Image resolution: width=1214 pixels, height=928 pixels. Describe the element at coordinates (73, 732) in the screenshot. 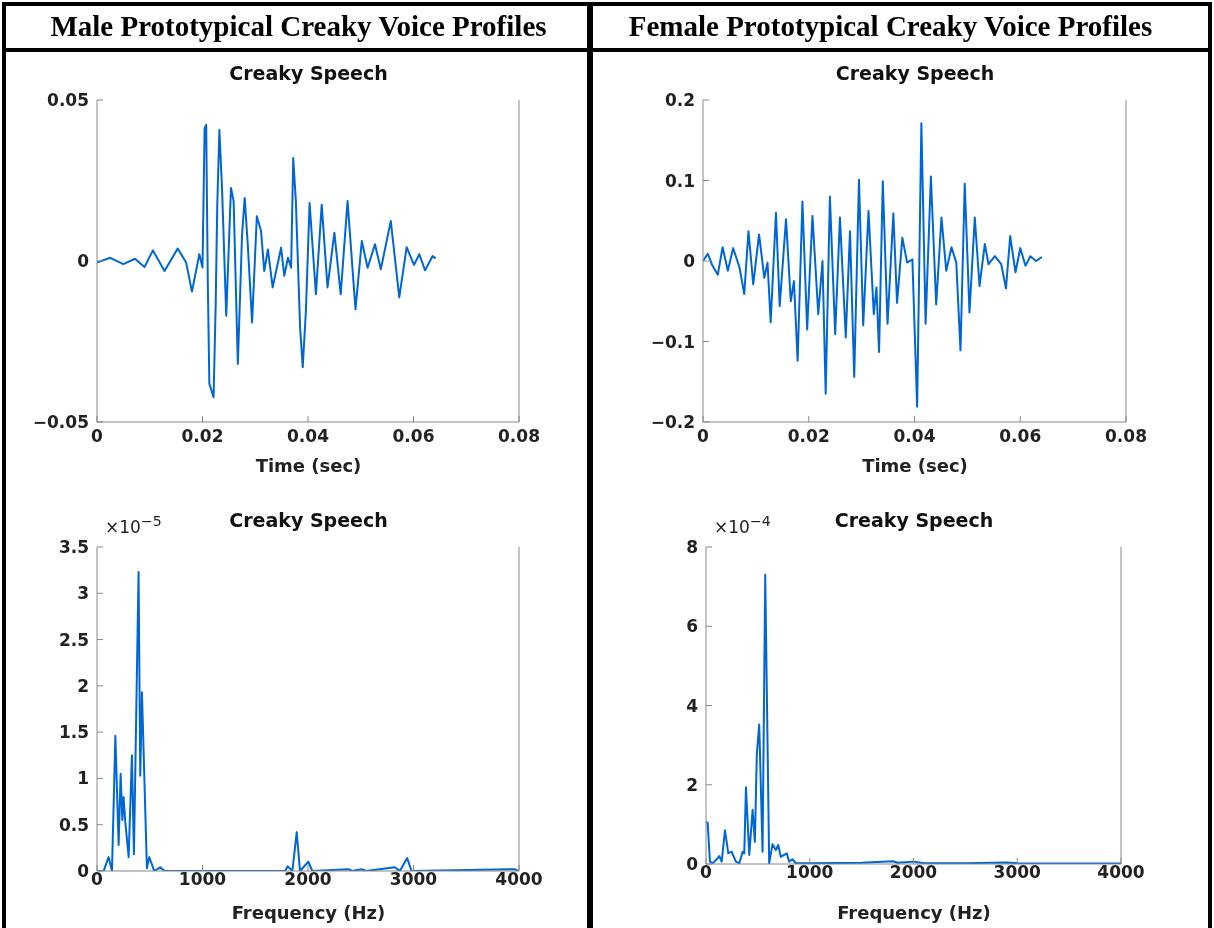

I see `y-tick-label: 1.5` at that location.